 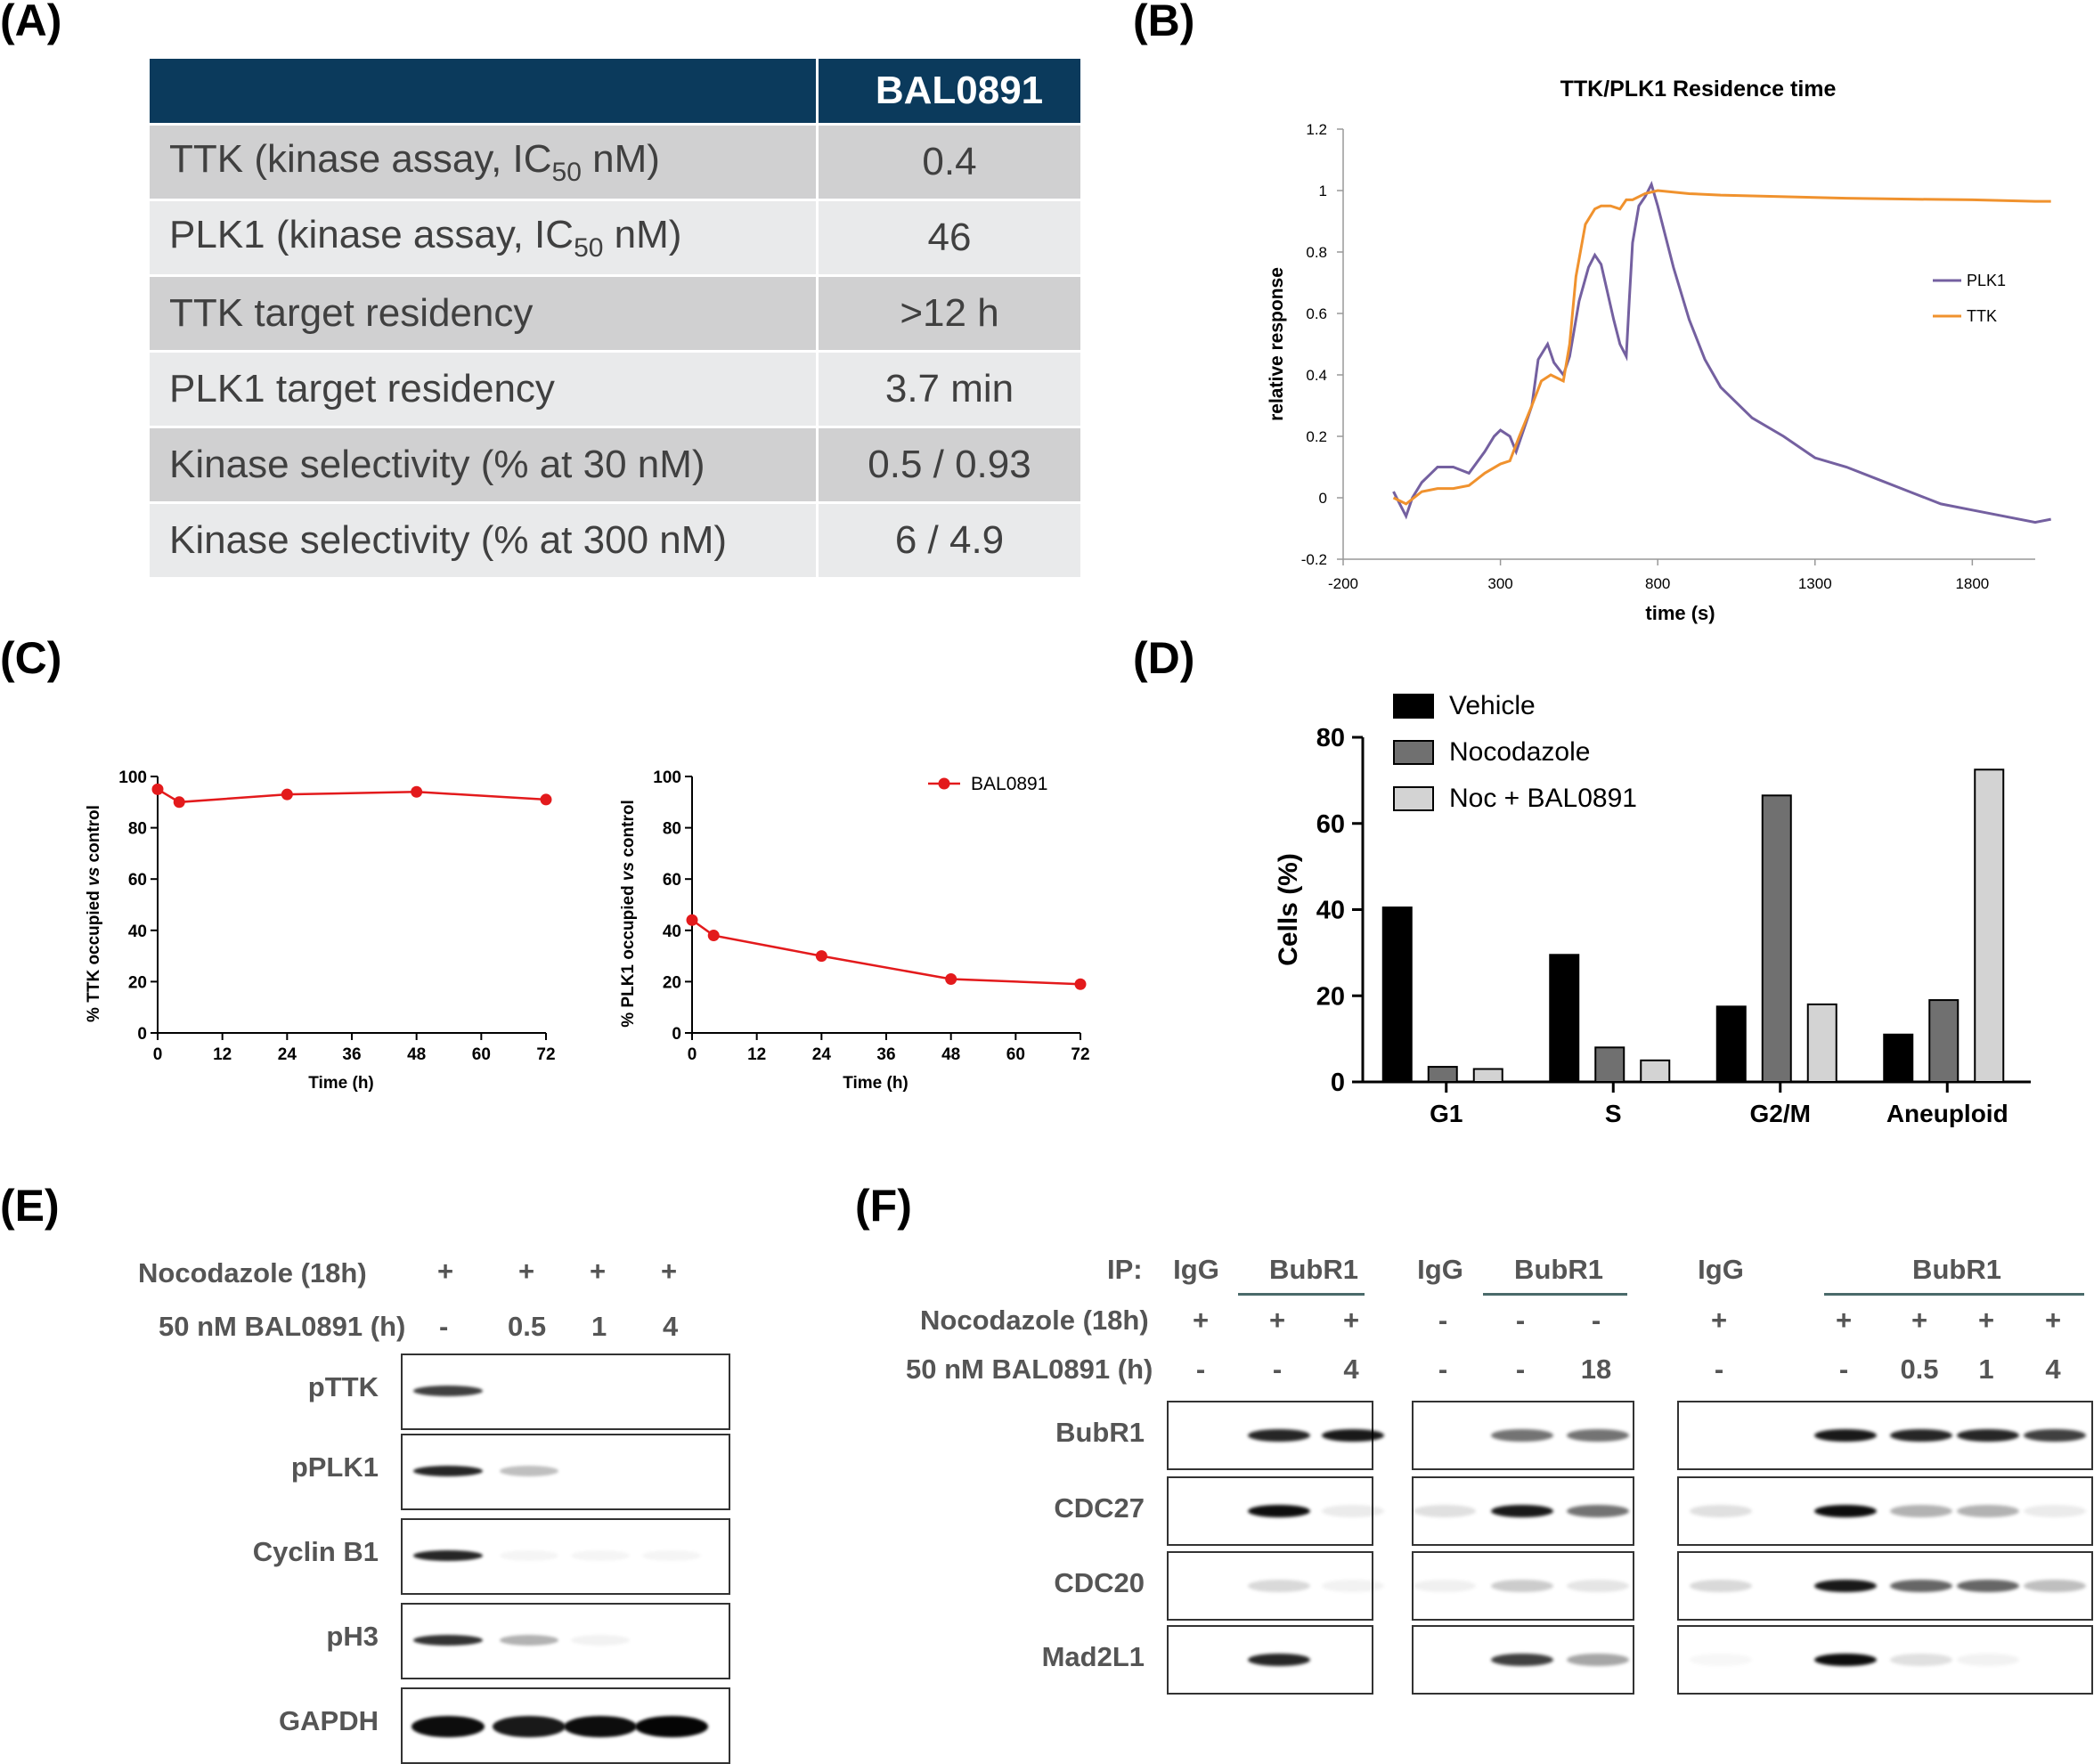 What do you see at coordinates (360, 158) in the screenshot?
I see `row-label-text: TTK (kinase assay, IC` at bounding box center [360, 158].